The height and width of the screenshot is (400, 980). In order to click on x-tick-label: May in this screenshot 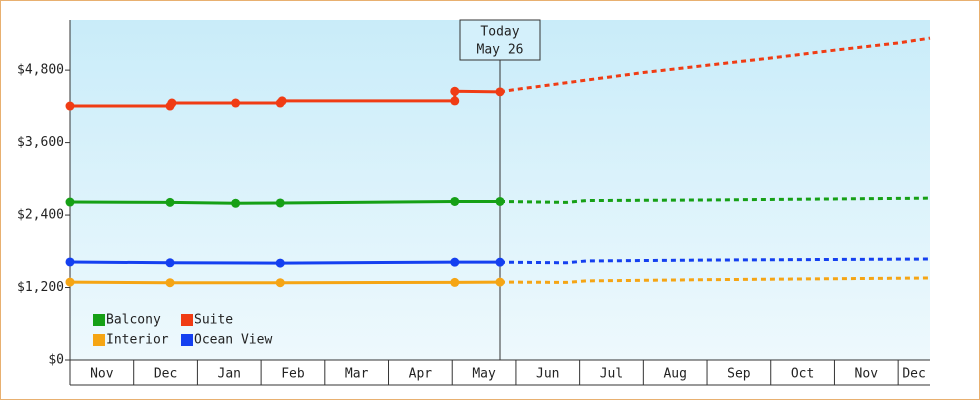, I will do `click(484, 374)`.